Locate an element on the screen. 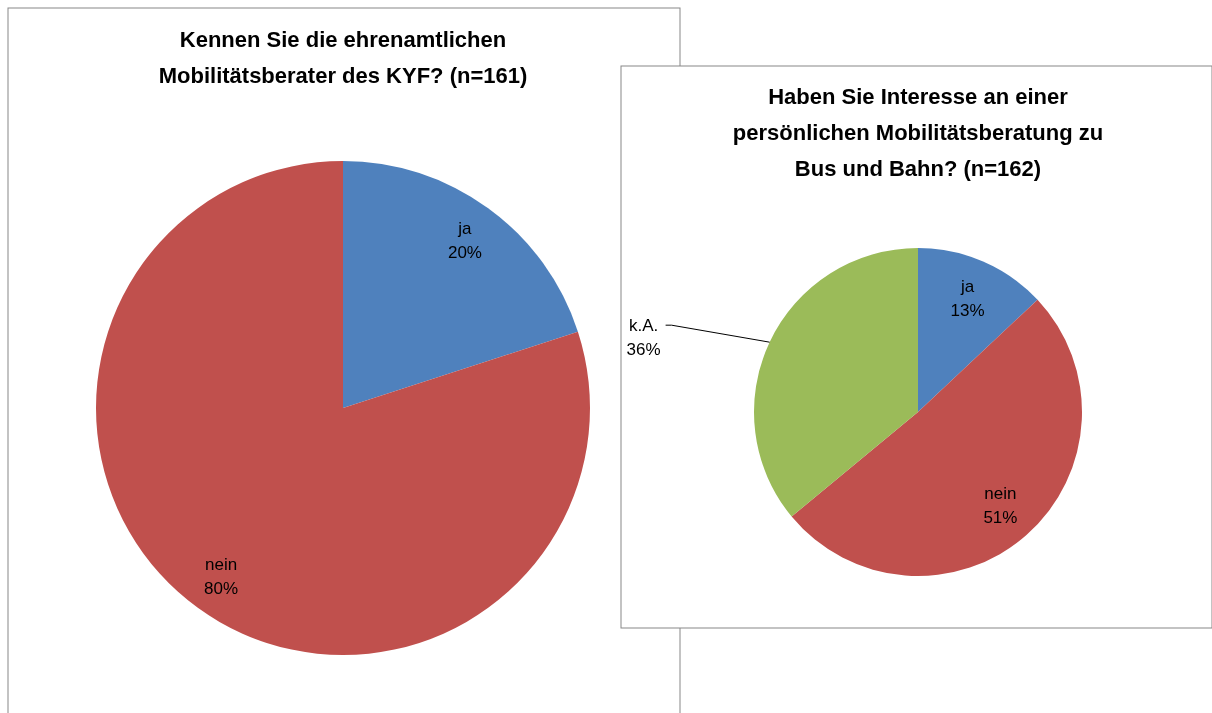 The height and width of the screenshot is (713, 1212). data-label: 20% is located at coordinates (464, 253).